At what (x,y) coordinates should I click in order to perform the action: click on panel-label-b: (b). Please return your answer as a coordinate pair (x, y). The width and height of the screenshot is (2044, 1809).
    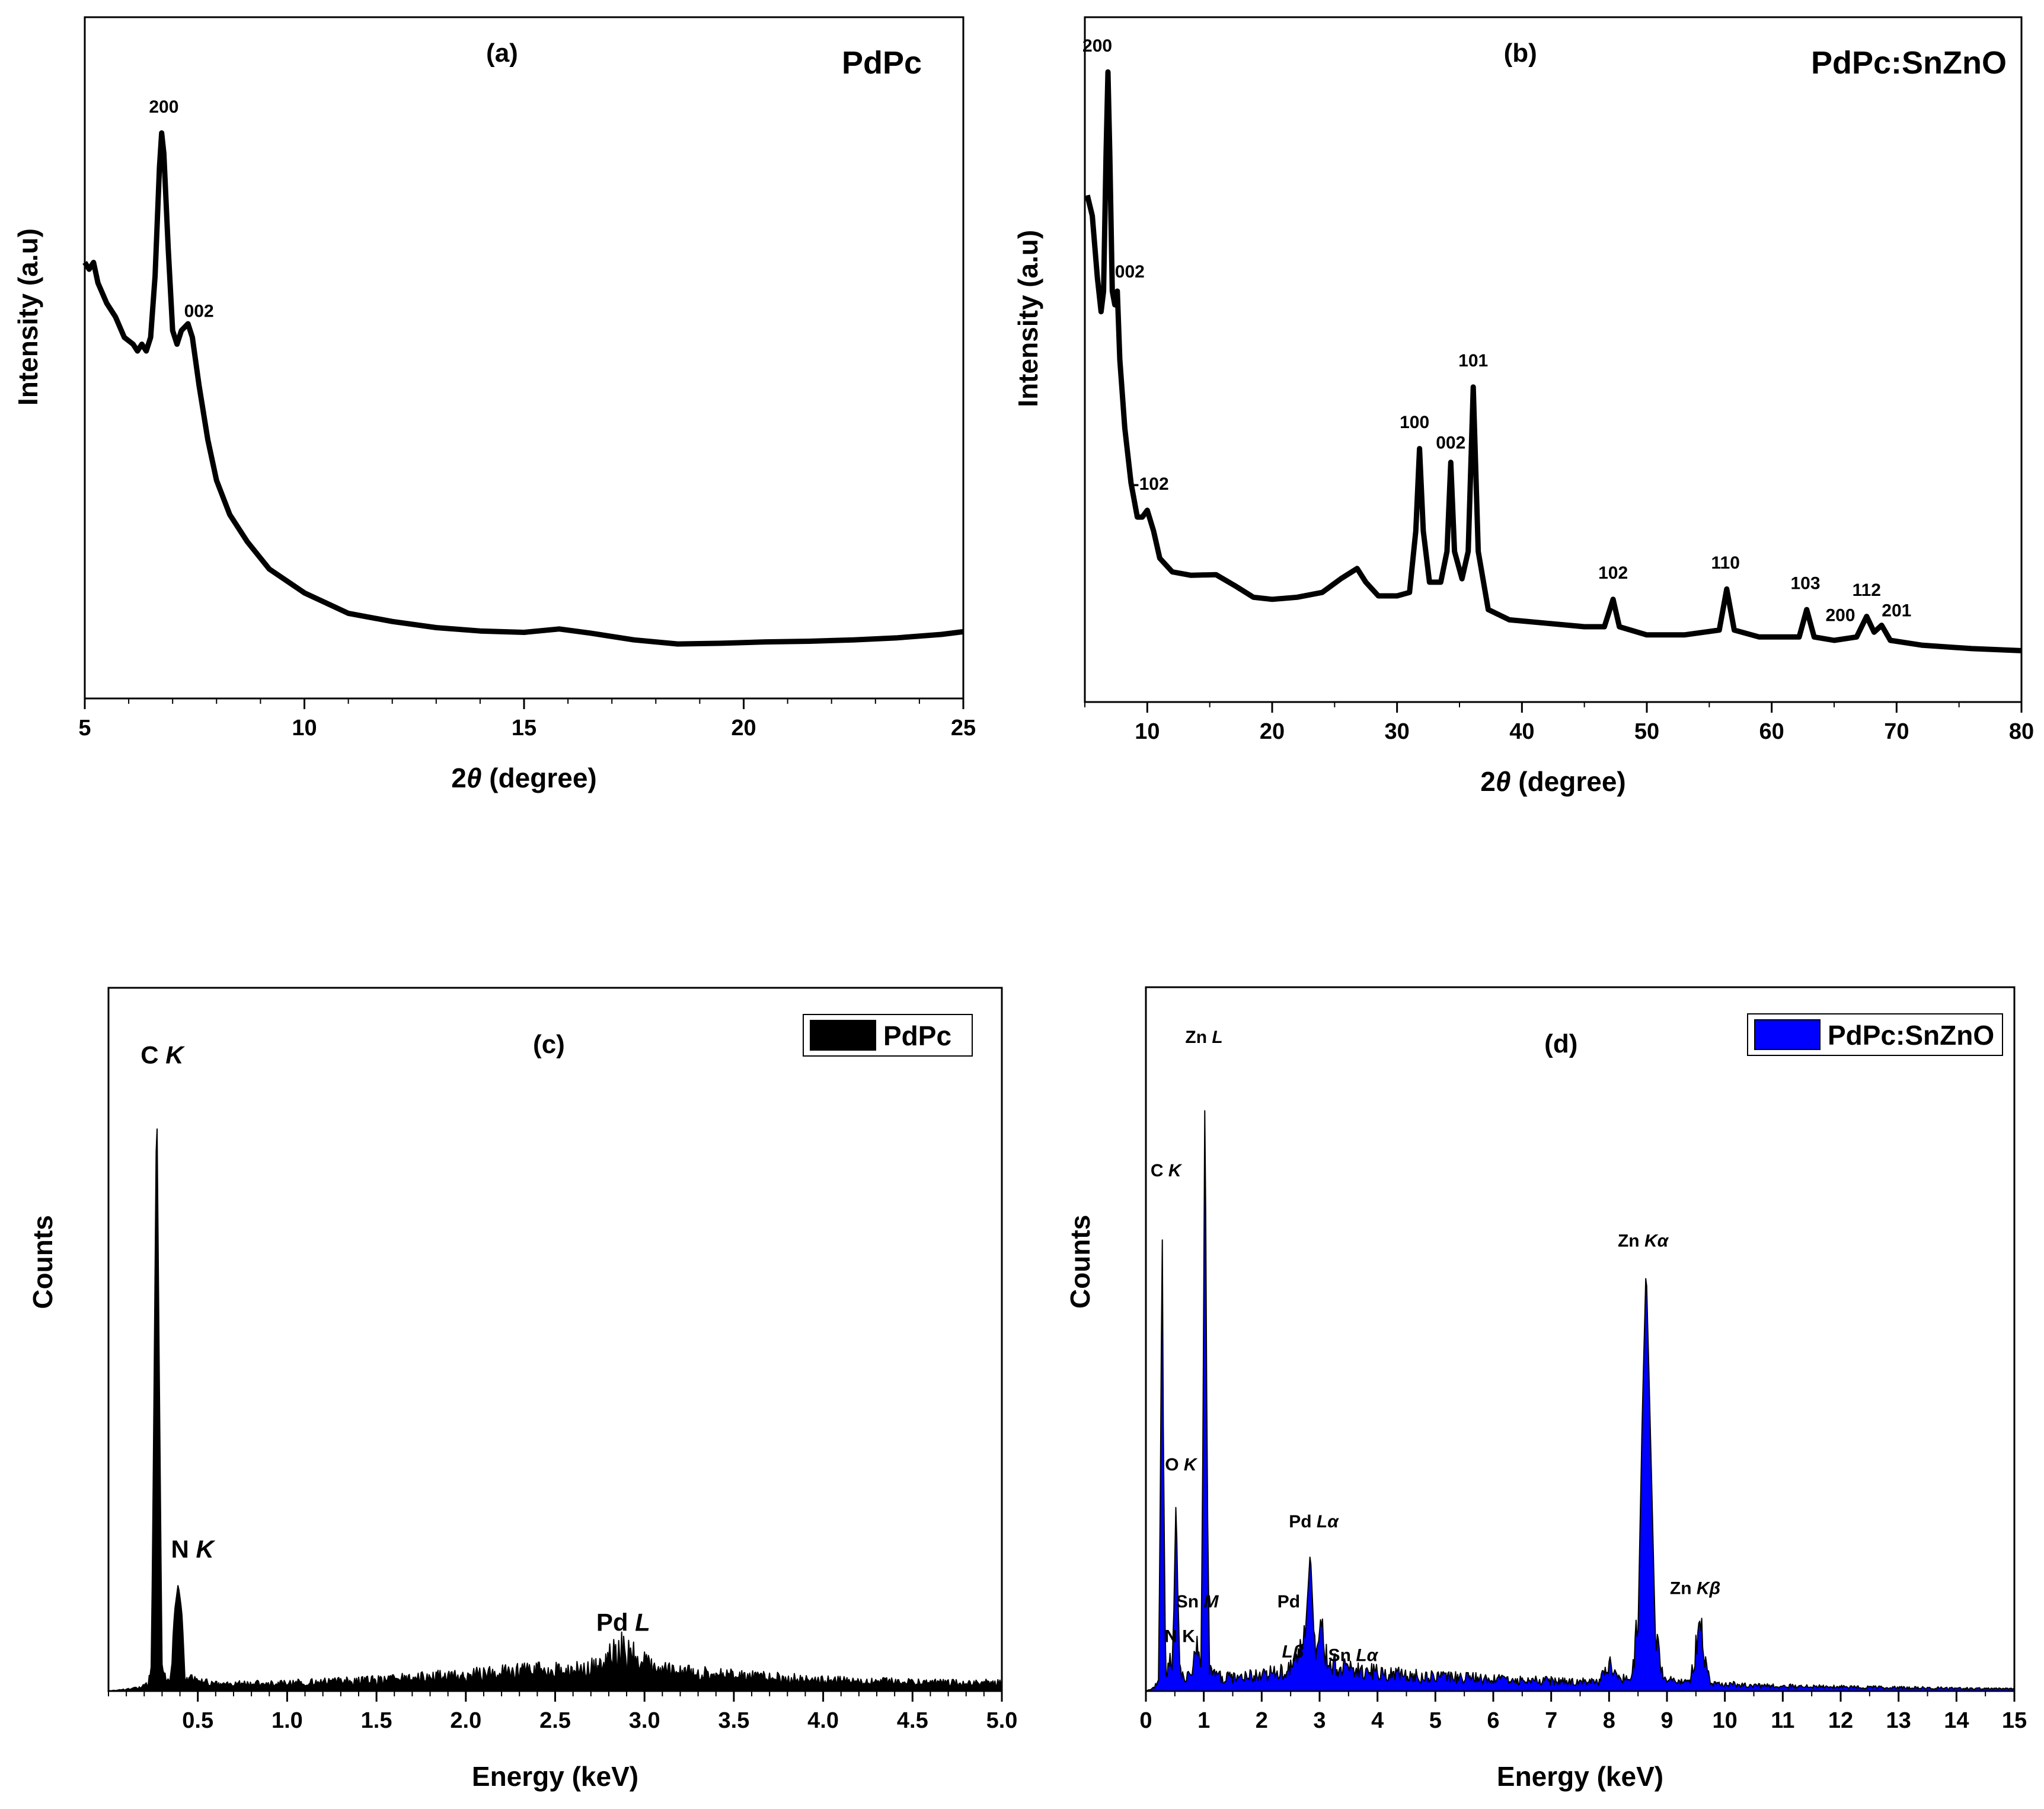
    Looking at the image, I should click on (1520, 54).